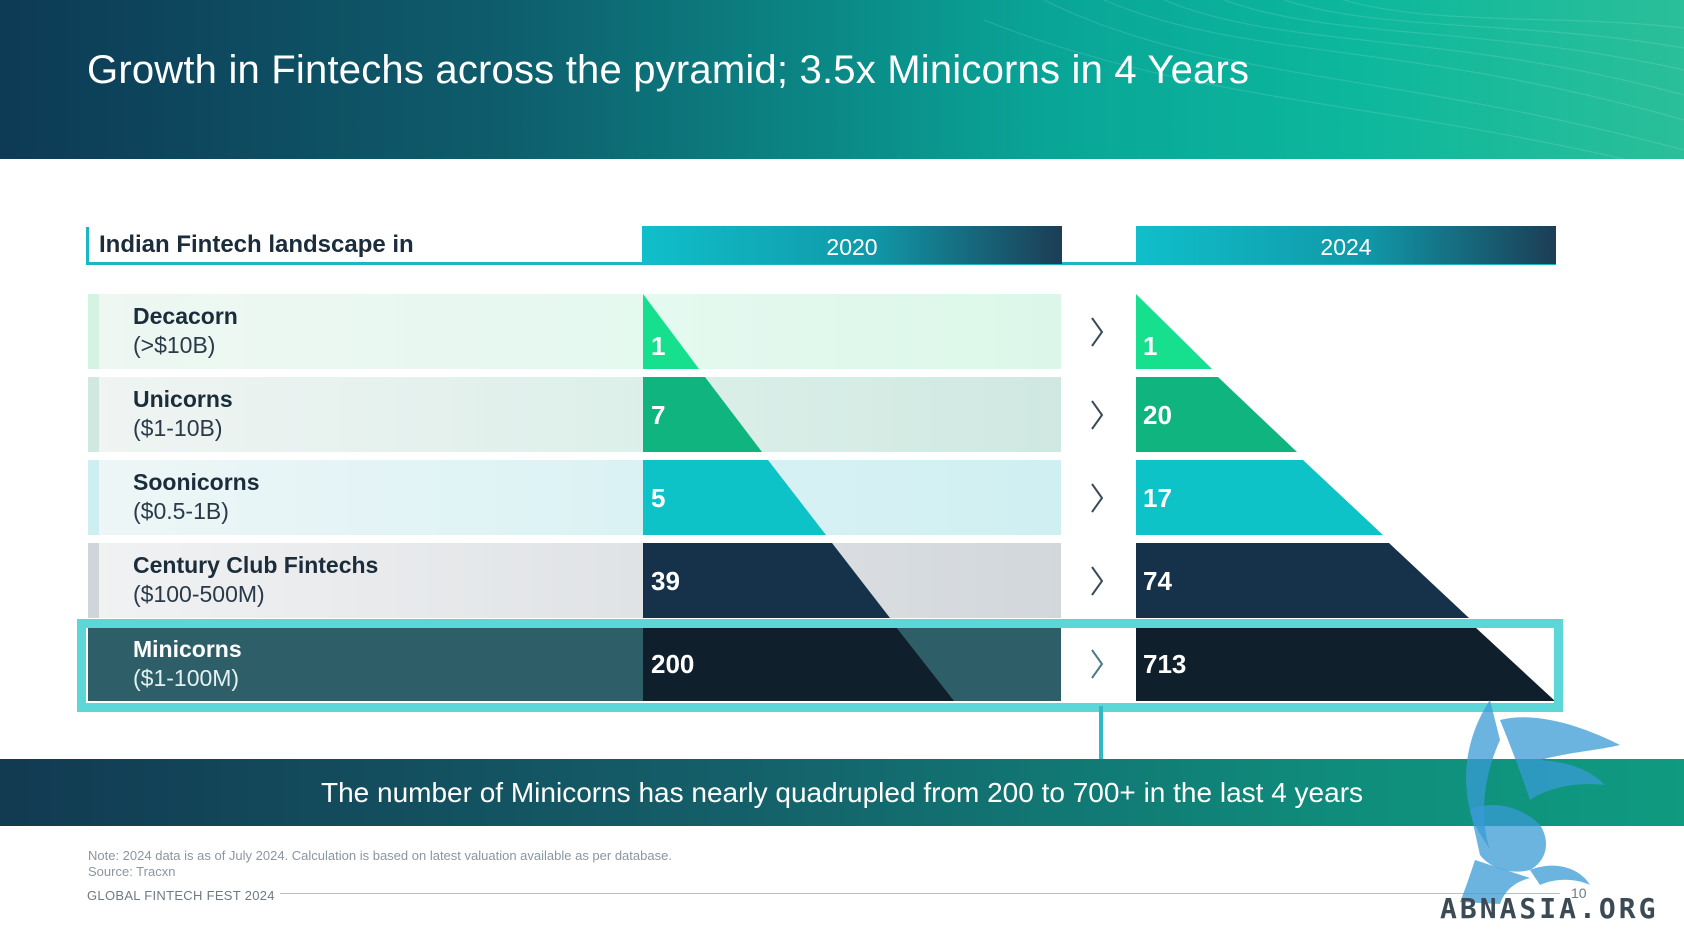  What do you see at coordinates (658, 498) in the screenshot?
I see `value-2020-soonicorns: 5` at bounding box center [658, 498].